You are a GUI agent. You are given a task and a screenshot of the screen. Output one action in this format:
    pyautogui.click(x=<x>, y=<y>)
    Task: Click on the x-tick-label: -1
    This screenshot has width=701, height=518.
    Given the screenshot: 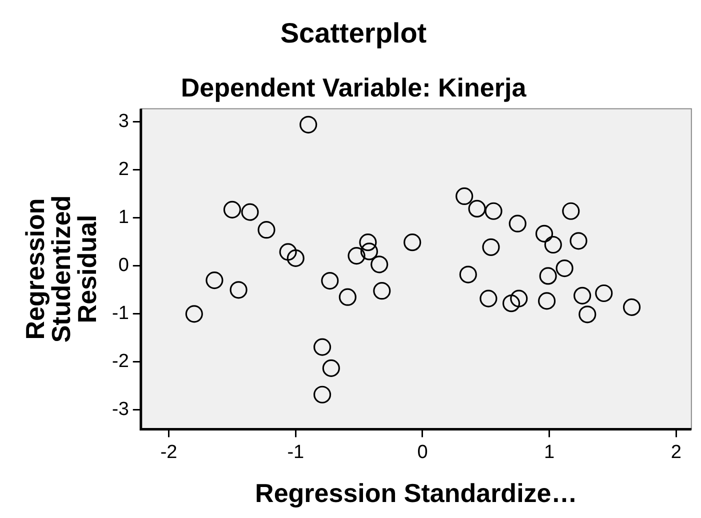 What is the action you would take?
    pyautogui.click(x=295, y=452)
    